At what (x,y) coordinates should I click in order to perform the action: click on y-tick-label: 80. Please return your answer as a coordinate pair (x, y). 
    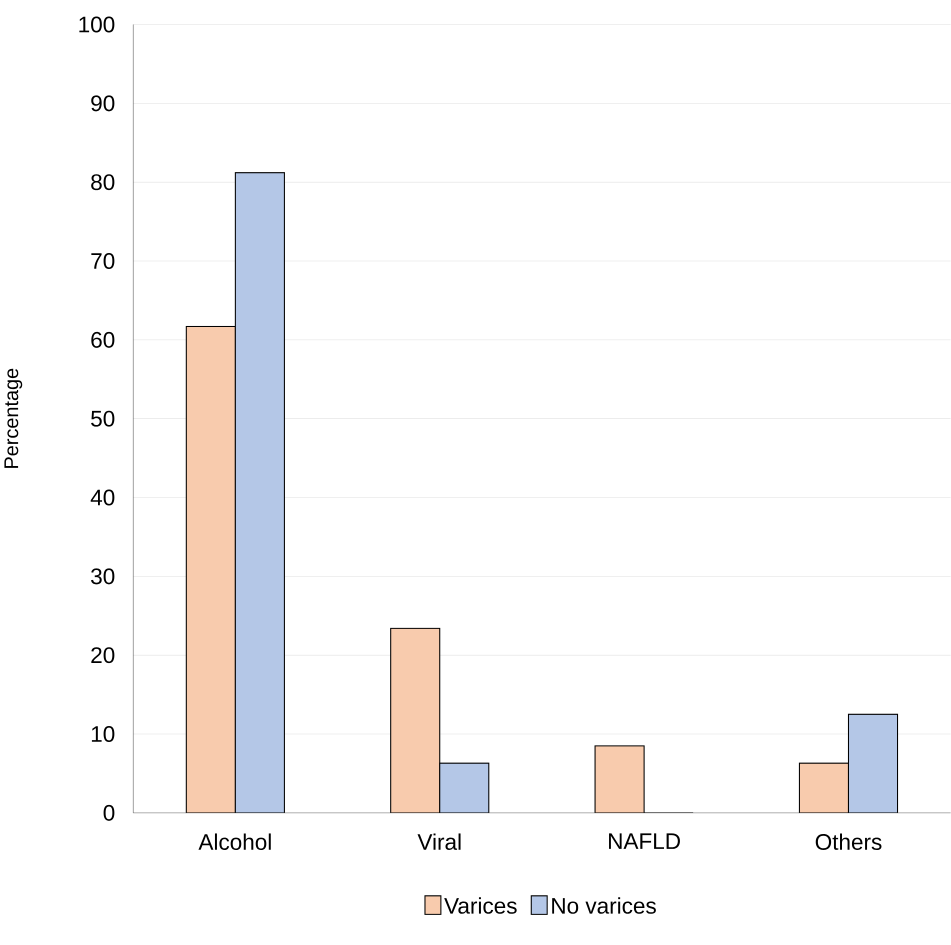
    Looking at the image, I should click on (102, 182).